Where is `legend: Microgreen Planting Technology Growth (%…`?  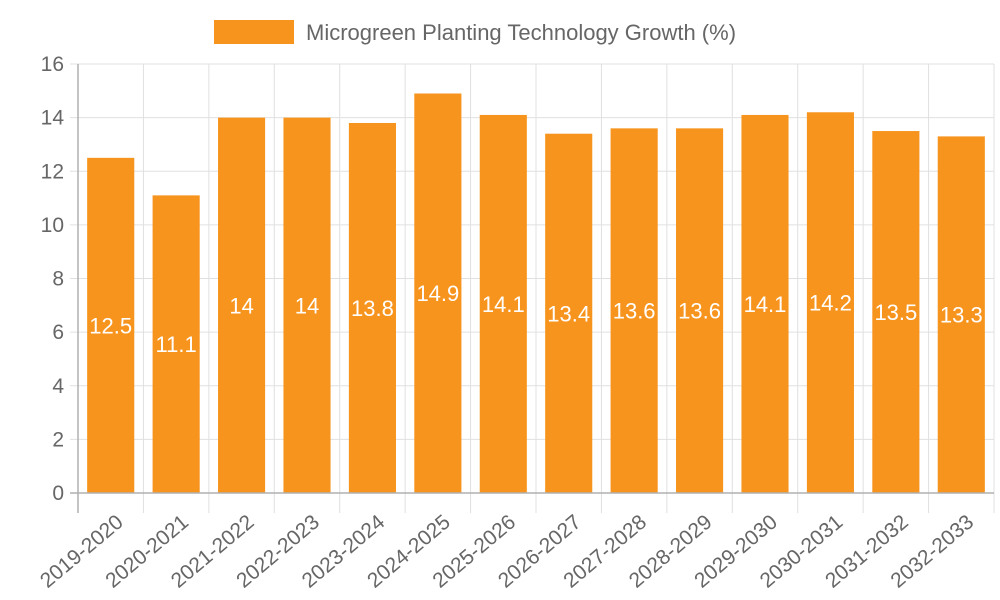
legend: Microgreen Planting Technology Growth (%… is located at coordinates (475, 32).